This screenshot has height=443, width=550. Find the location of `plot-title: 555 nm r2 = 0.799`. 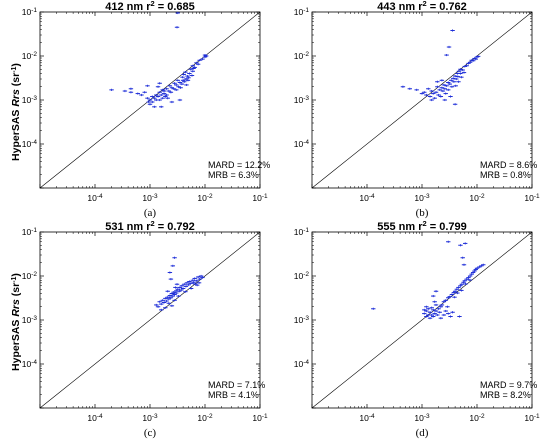

plot-title: 555 nm r2 = 0.799 is located at coordinates (422, 226).